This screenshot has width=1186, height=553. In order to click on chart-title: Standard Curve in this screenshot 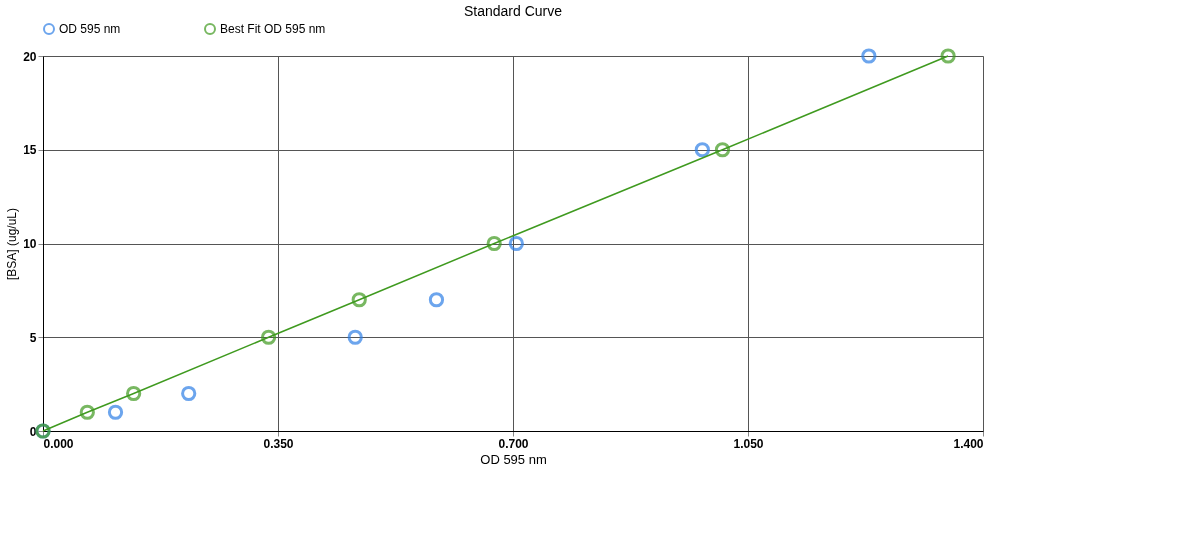, I will do `click(513, 11)`.